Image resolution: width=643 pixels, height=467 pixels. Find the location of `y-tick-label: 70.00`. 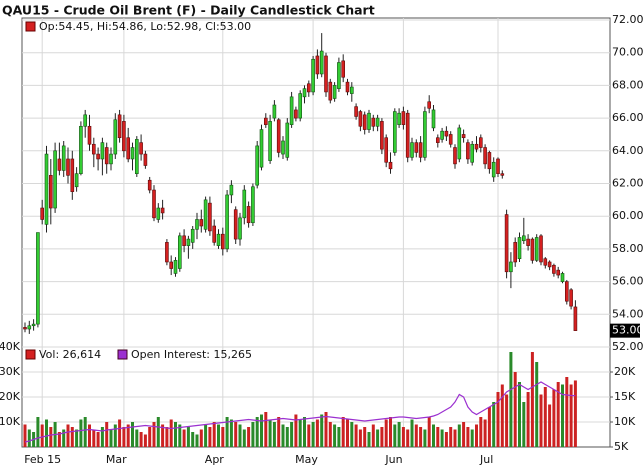

y-tick-label: 70.00 is located at coordinates (627, 52).